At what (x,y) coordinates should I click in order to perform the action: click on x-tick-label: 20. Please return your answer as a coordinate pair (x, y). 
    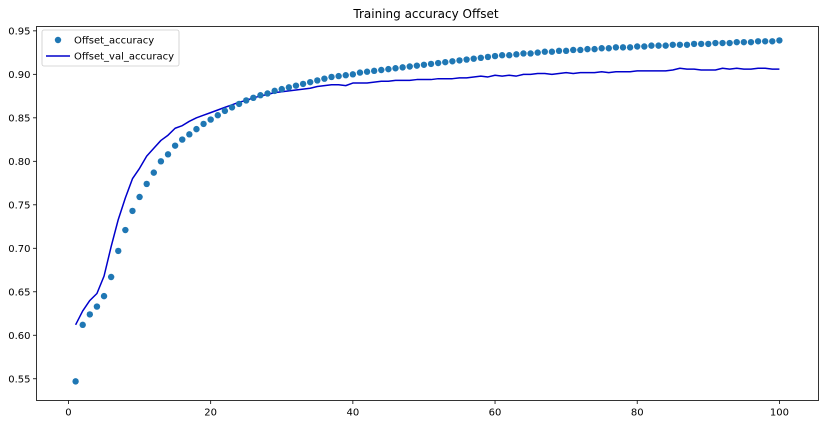
    Looking at the image, I should click on (210, 413).